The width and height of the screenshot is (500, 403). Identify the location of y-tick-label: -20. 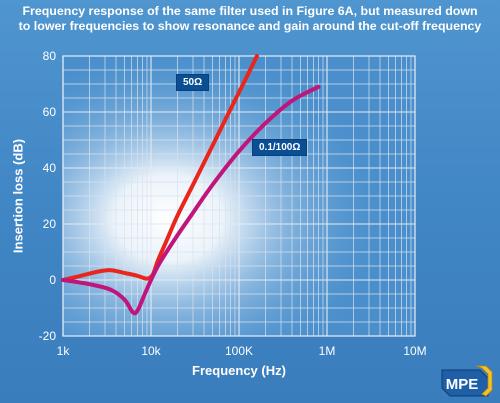
(48, 336).